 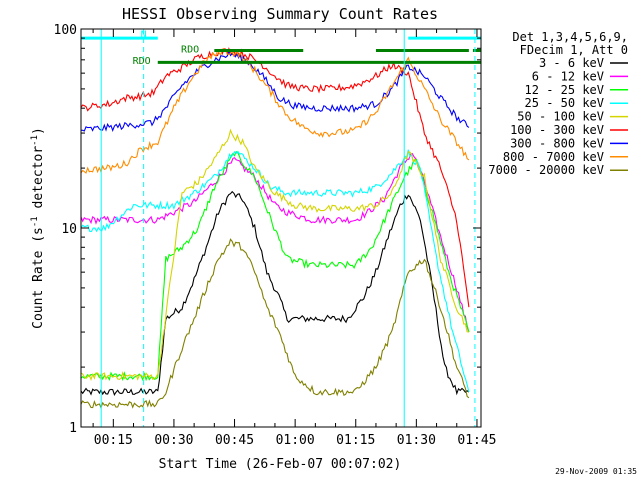 What do you see at coordinates (560, 117) in the screenshot?
I see `legend-entry-label-4: 50 - 100 keV` at bounding box center [560, 117].